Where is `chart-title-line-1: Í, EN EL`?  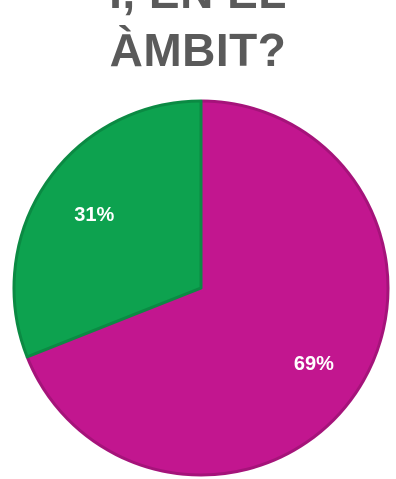 chart-title-line-1: Í, EN EL is located at coordinates (198, 9).